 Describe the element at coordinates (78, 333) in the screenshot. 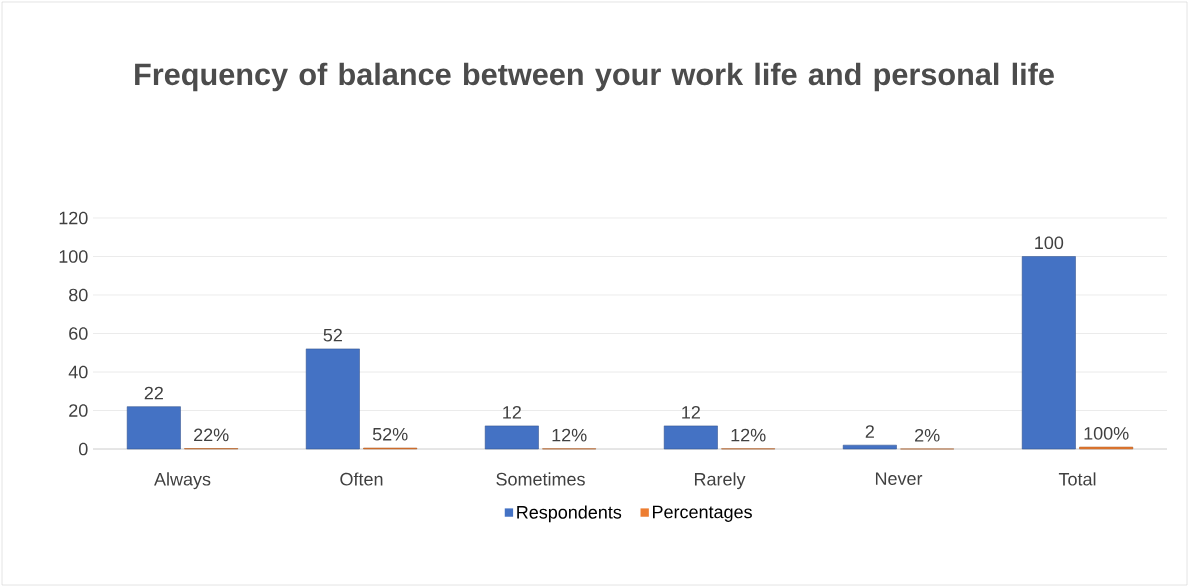

I see `y-tick-label: 60` at that location.